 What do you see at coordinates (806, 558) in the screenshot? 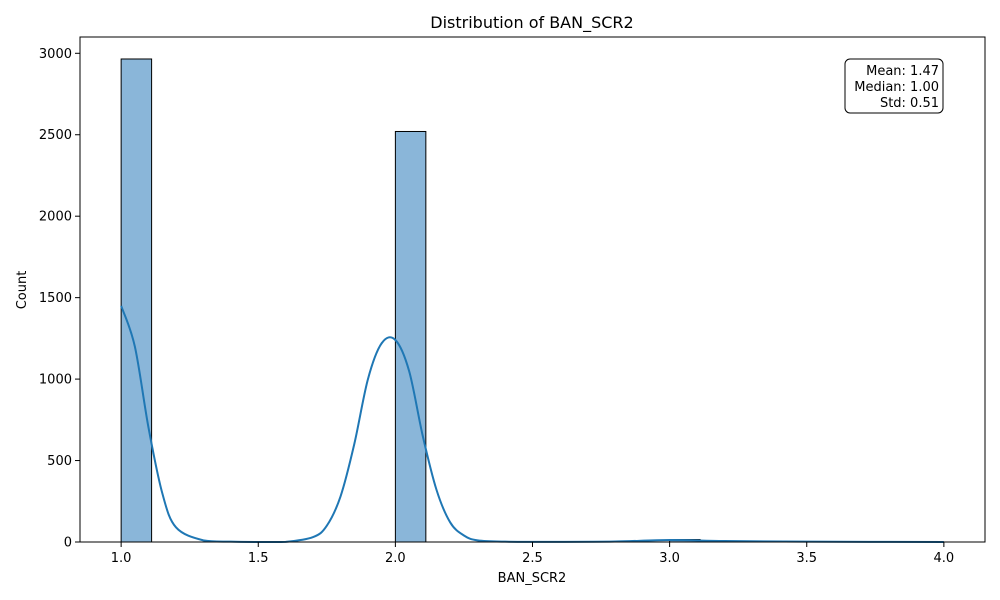
I see `x-tick-label: 3.5` at bounding box center [806, 558].